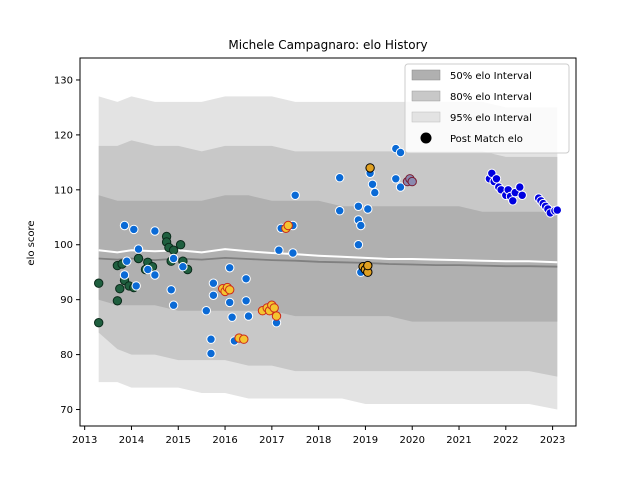  I want to click on y-axis-label: elo score, so click(31, 242).